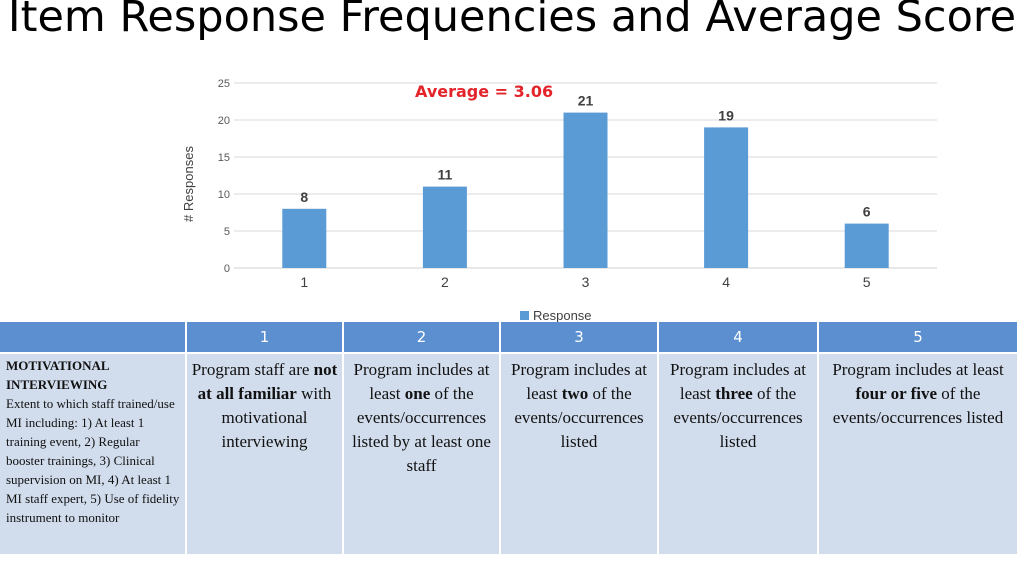 This screenshot has width=1024, height=575. I want to click on y-axis-ticks: 0 5 10 15 20 25, so click(224, 176).